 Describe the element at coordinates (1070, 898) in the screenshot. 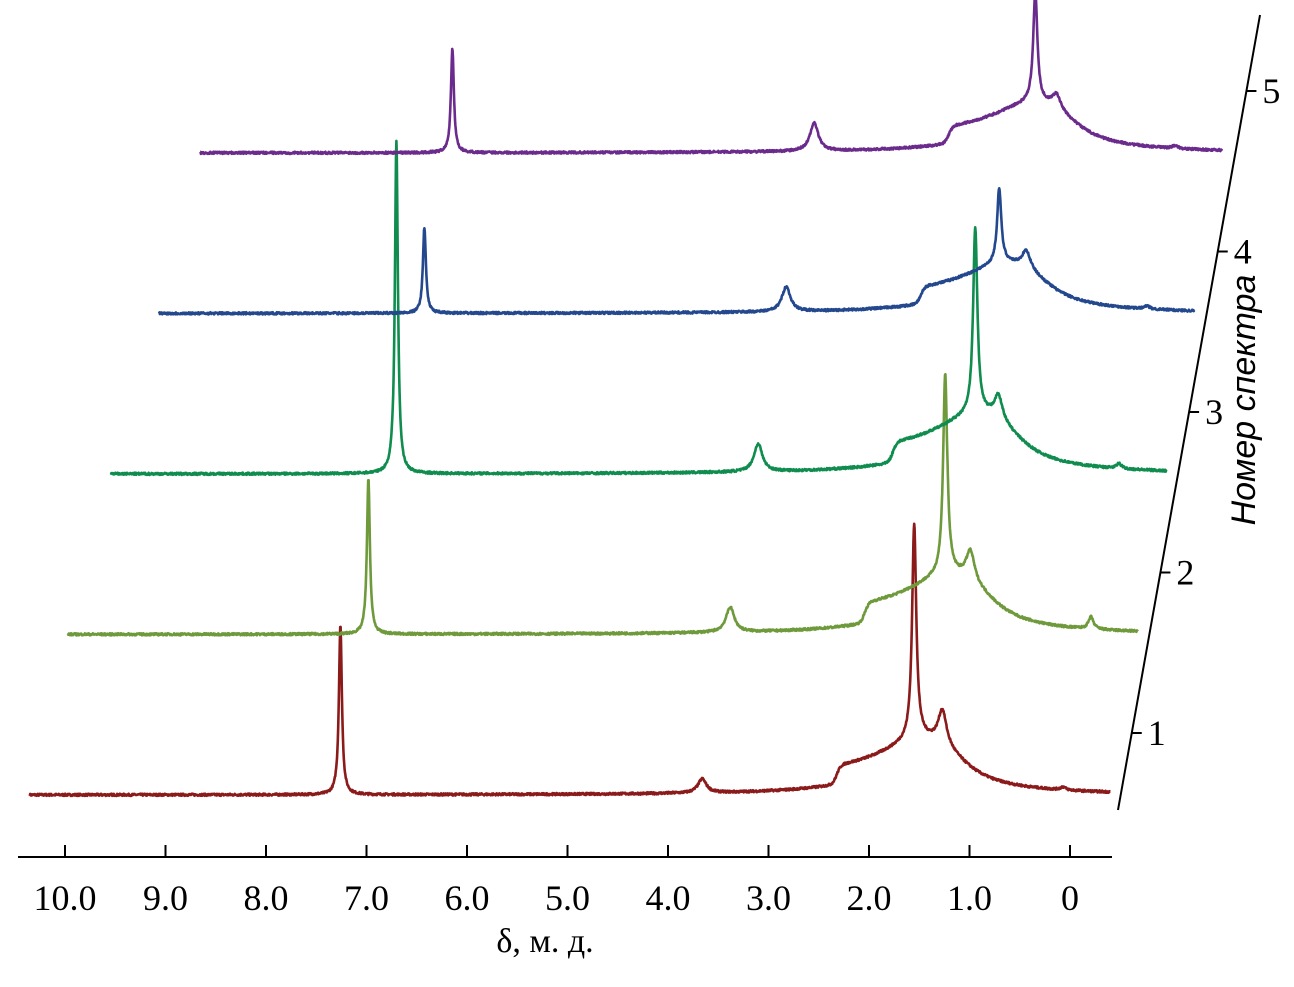

I see `x-tick-label: 0` at that location.